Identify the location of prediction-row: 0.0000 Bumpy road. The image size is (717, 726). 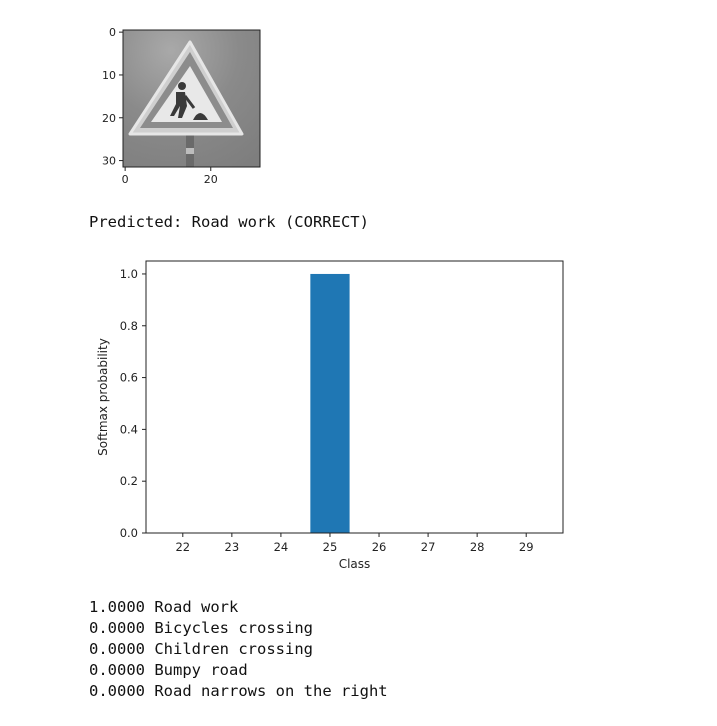
(238, 670).